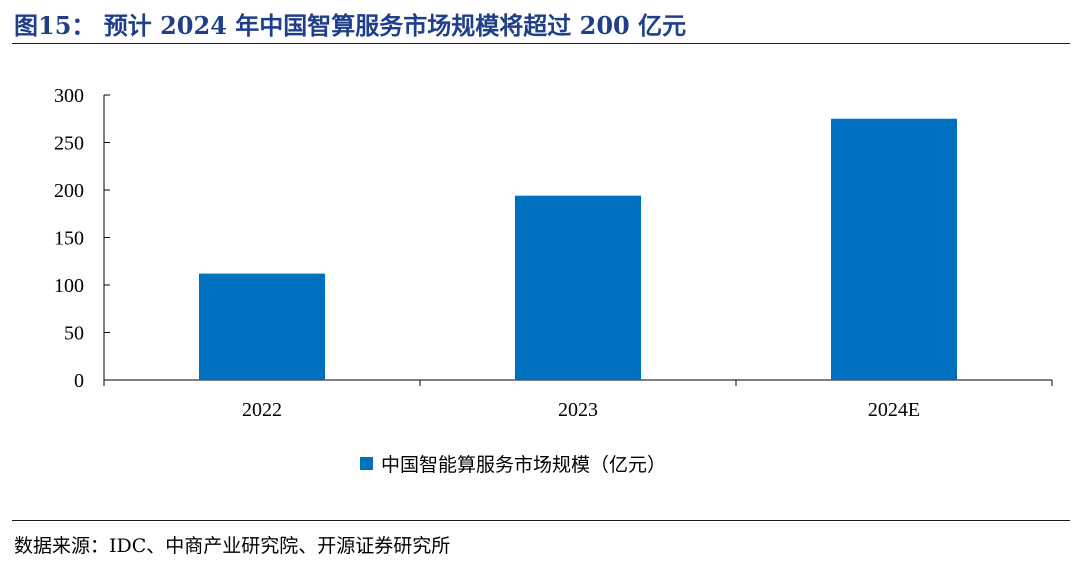  What do you see at coordinates (69, 286) in the screenshot?
I see `y-tick-label: 100` at bounding box center [69, 286].